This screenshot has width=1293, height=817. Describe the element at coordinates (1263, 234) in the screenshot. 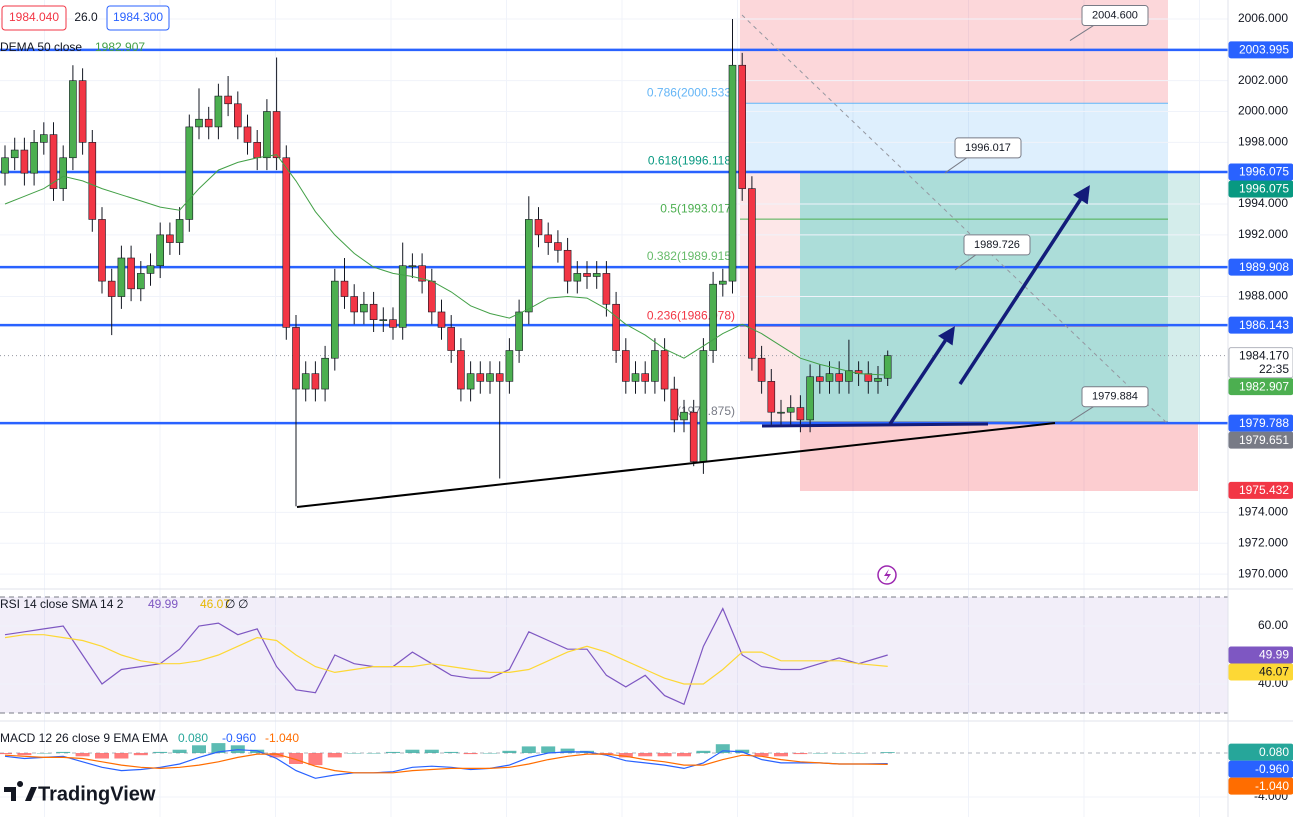

I see `y-tick-label: 1992.000` at that location.